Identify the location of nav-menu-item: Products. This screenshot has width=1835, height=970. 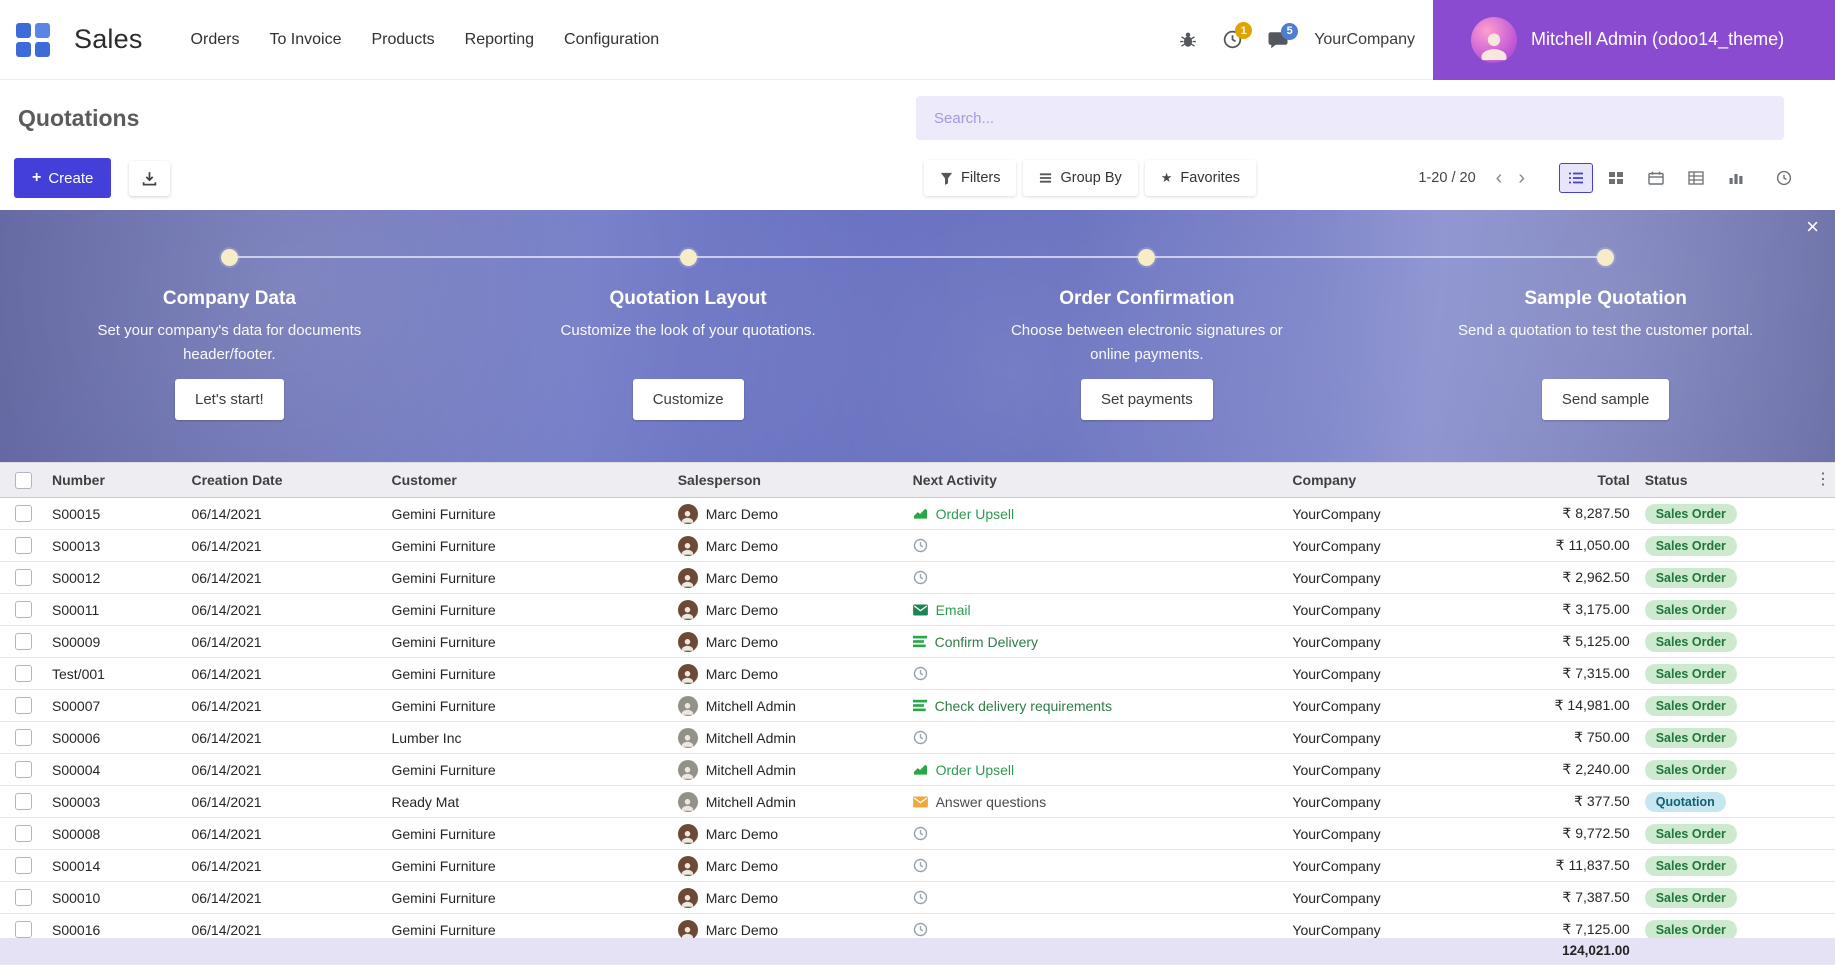
(403, 39).